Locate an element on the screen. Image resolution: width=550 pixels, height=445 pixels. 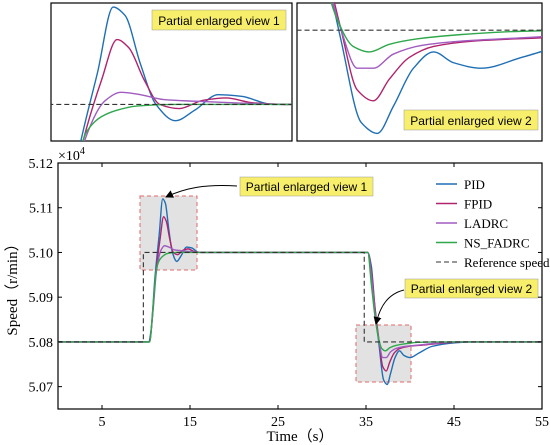
legend-label-reference-speed: Reference speed is located at coordinates (507, 262).